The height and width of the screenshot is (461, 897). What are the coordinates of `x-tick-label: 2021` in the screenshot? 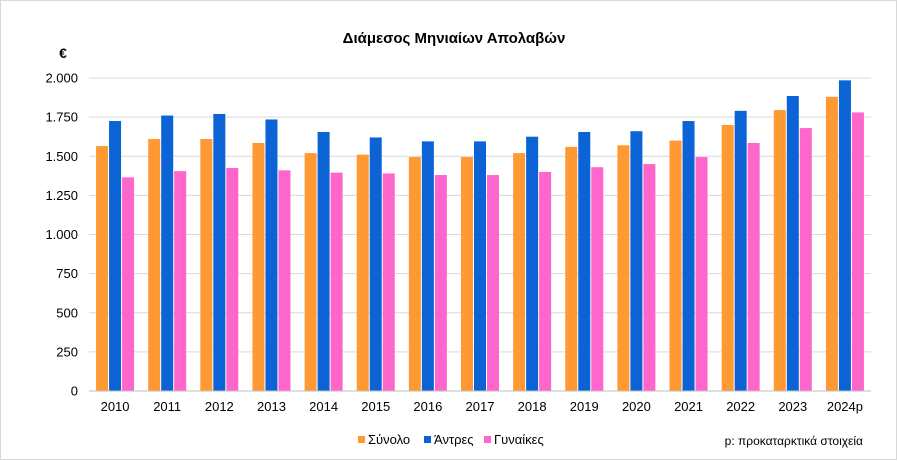 It's located at (688, 406).